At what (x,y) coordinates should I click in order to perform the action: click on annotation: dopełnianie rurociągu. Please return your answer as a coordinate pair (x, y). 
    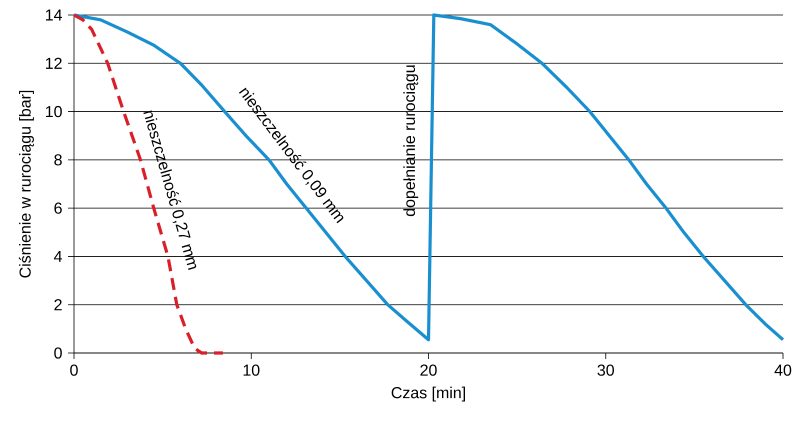
    Looking at the image, I should click on (410, 140).